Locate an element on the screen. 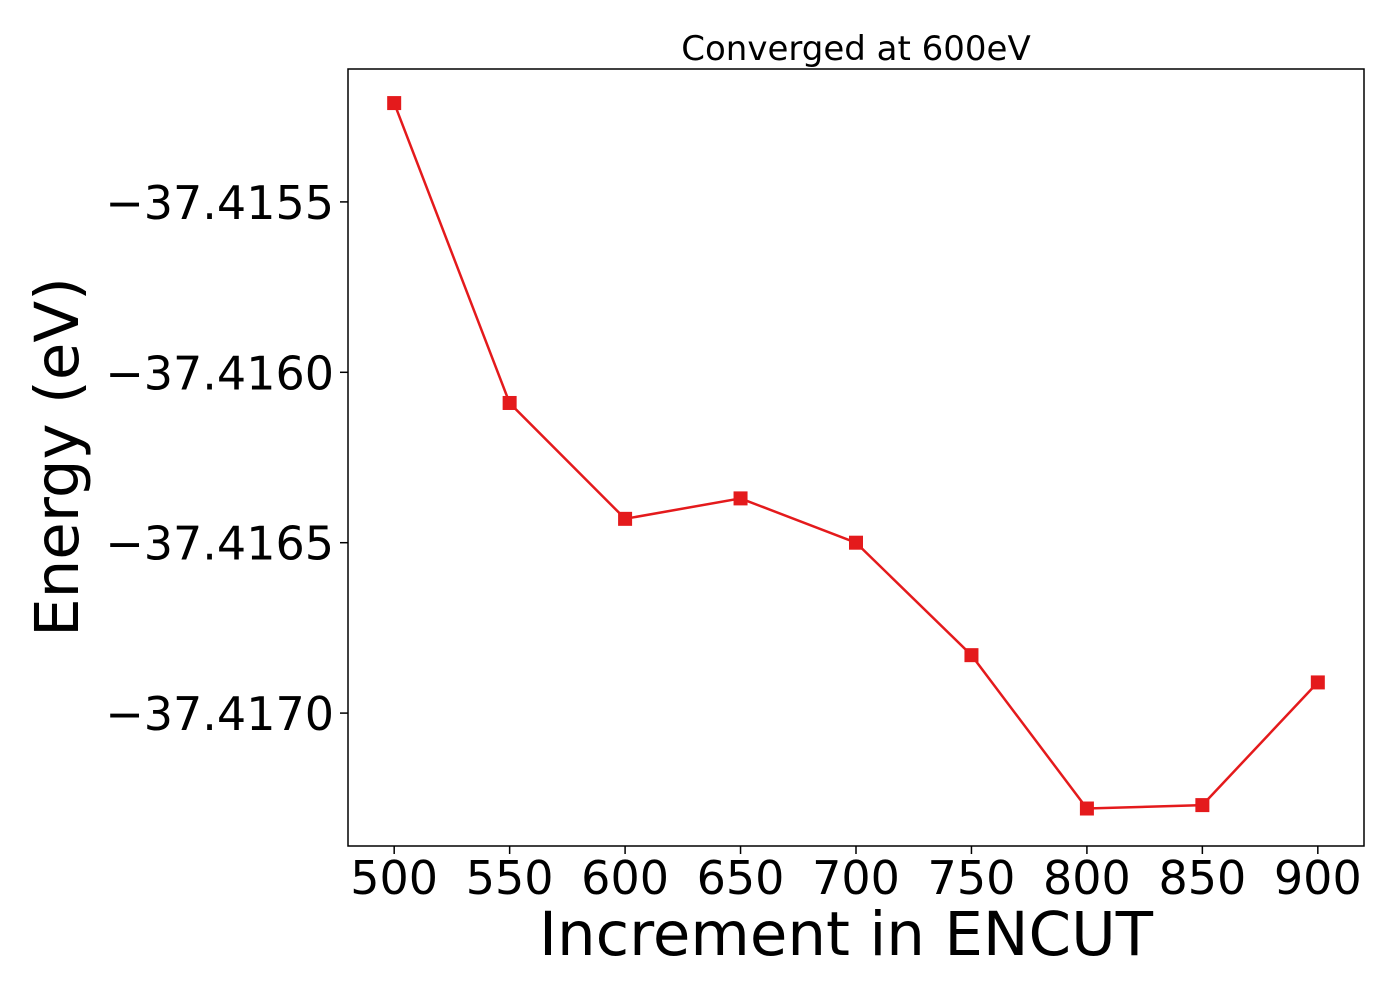 Image resolution: width=1400 pixels, height=1004 pixels. x-tick-label: 700 is located at coordinates (856, 878).